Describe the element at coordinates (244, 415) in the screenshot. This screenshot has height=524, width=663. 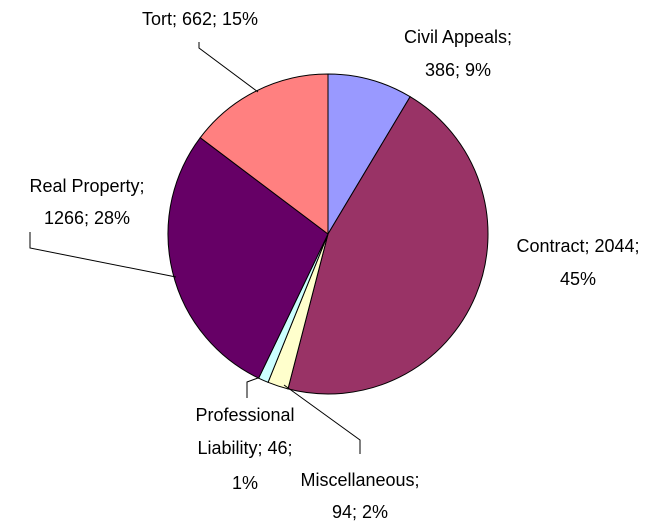
I see `data-label: Professional` at that location.